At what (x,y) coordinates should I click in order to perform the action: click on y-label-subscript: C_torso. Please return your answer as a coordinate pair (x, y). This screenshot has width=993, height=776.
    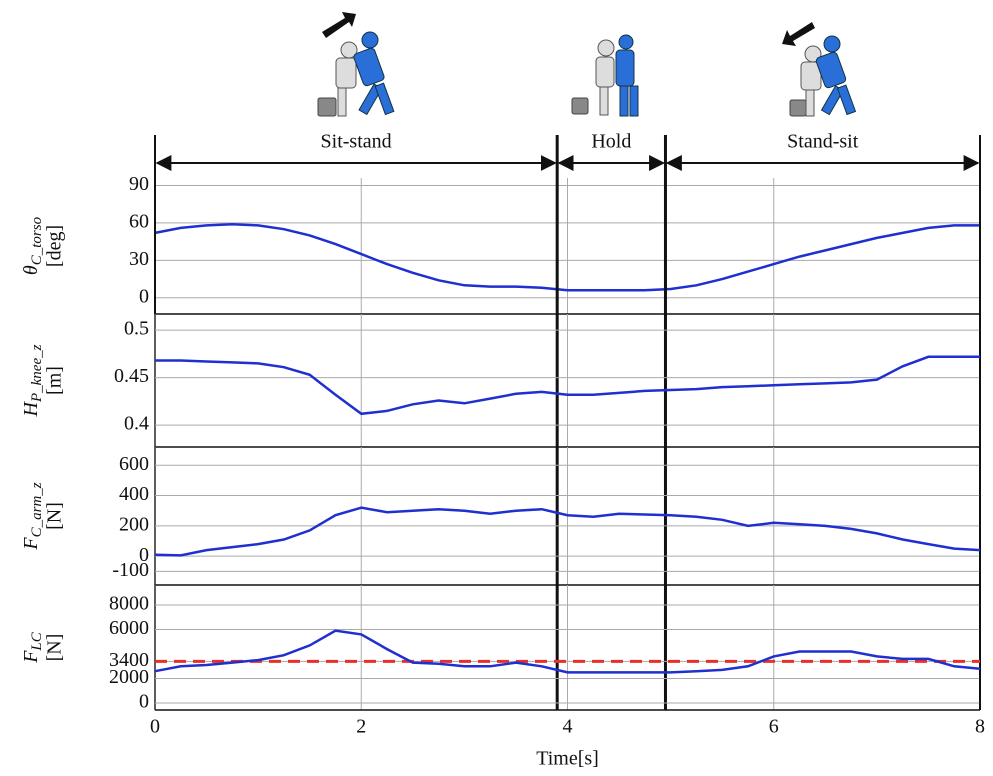
    Looking at the image, I should click on (37, 240).